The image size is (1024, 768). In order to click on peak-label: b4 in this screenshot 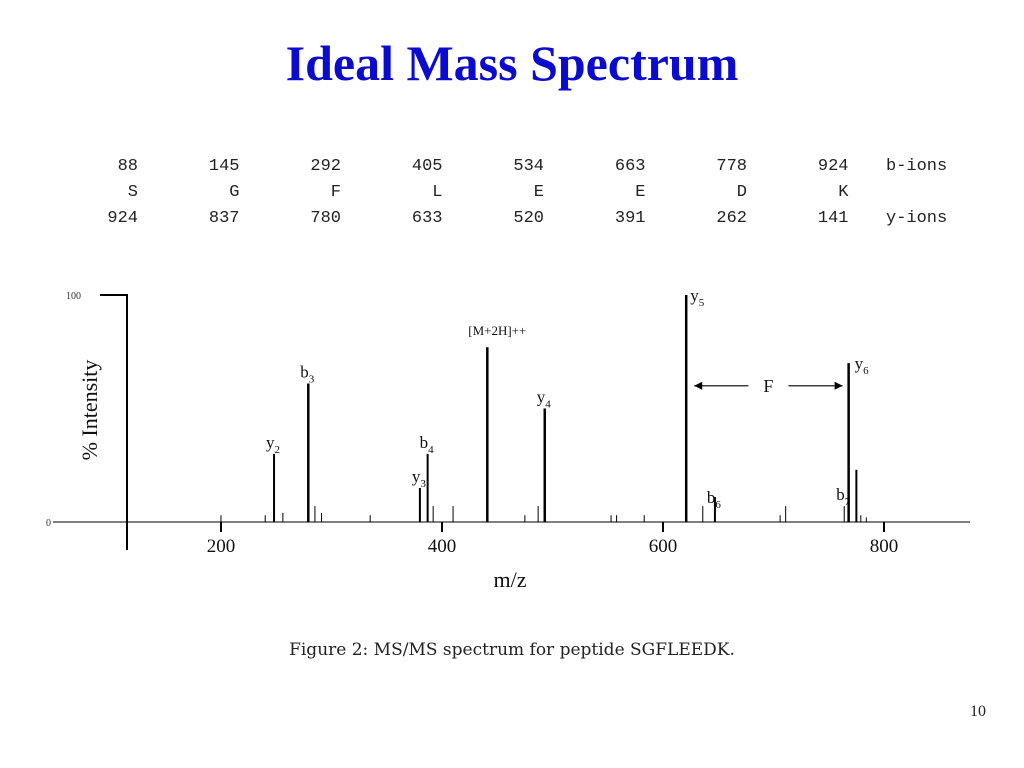, I will do `click(427, 444)`.